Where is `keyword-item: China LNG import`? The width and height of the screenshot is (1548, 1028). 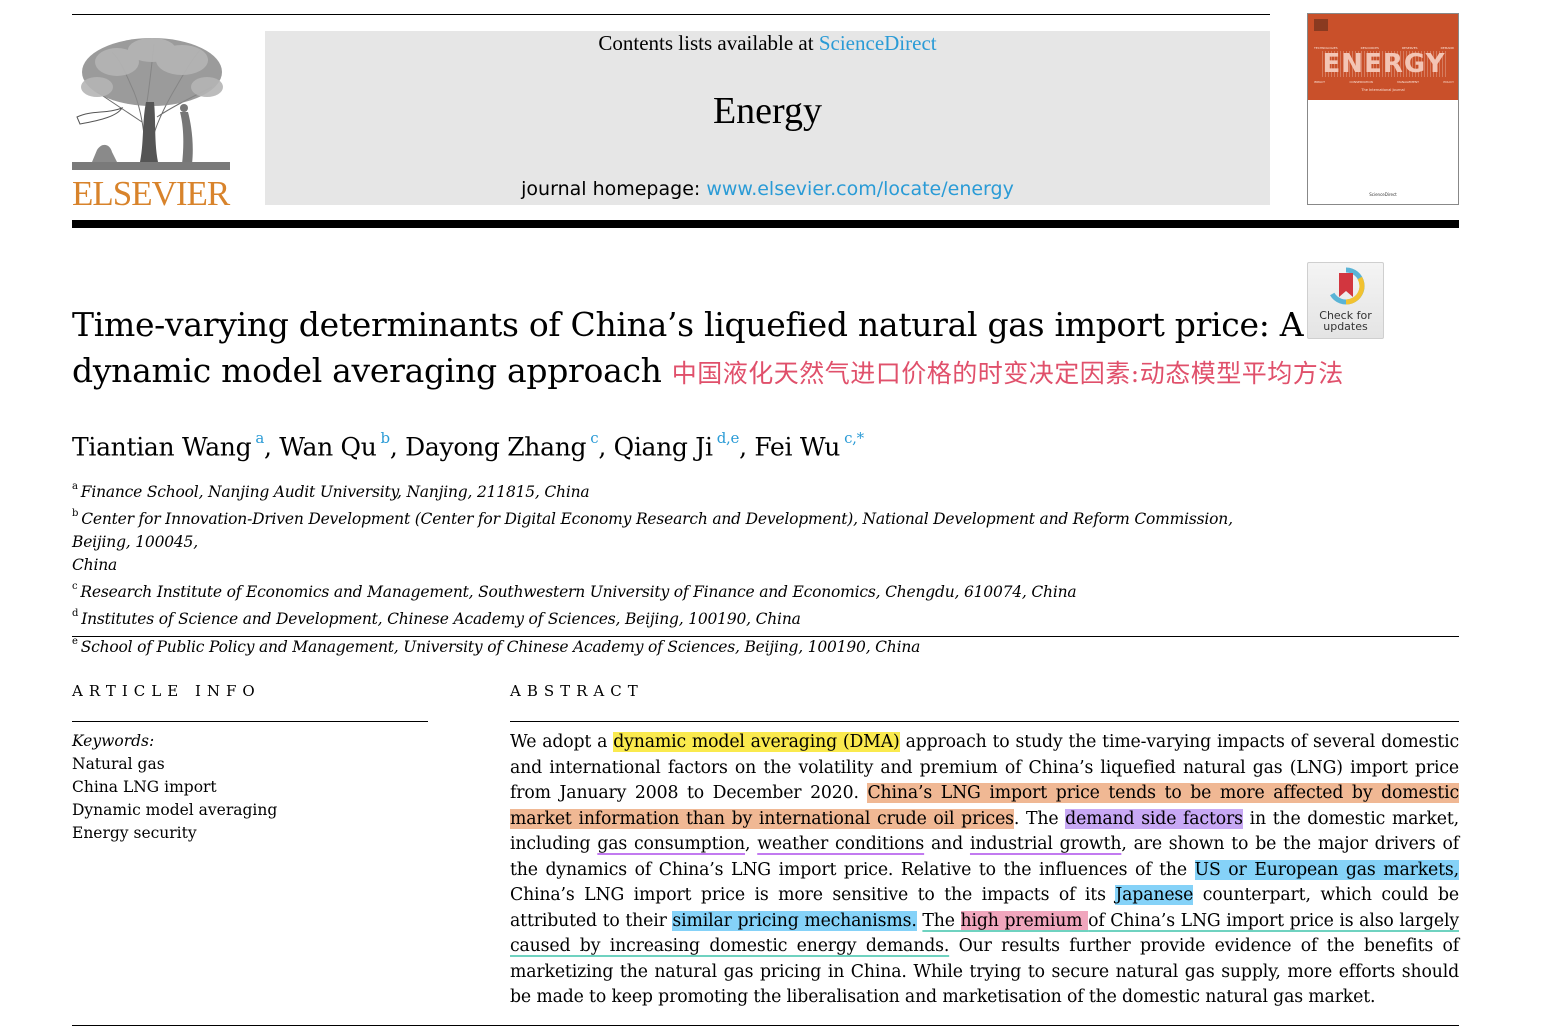
keyword-item: China LNG import is located at coordinates (144, 787).